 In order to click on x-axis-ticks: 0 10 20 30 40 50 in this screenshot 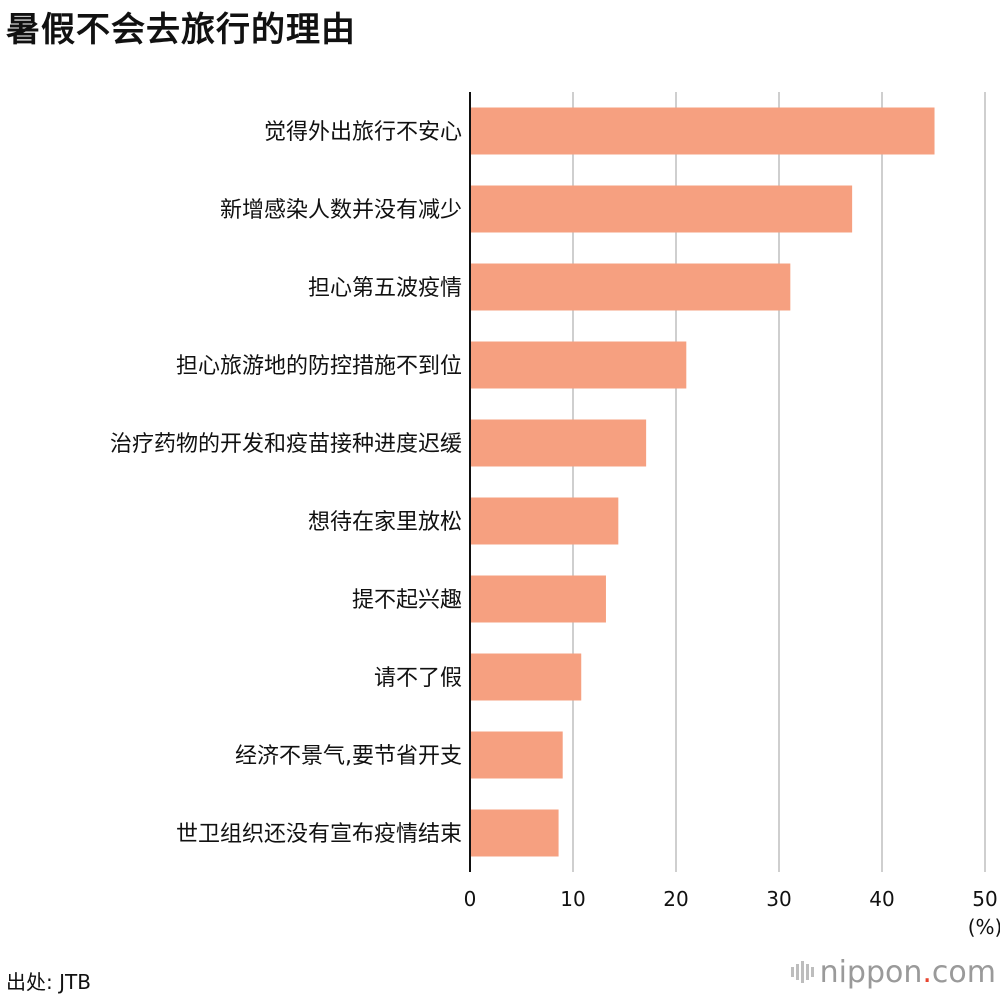, I will do `click(731, 899)`.